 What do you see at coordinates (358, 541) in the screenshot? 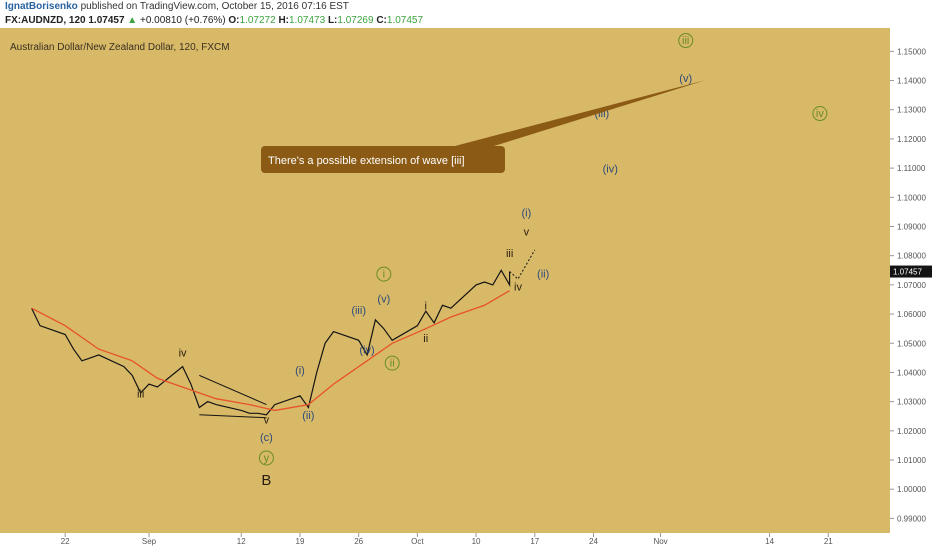
I see `x-tick-label: 26` at bounding box center [358, 541].